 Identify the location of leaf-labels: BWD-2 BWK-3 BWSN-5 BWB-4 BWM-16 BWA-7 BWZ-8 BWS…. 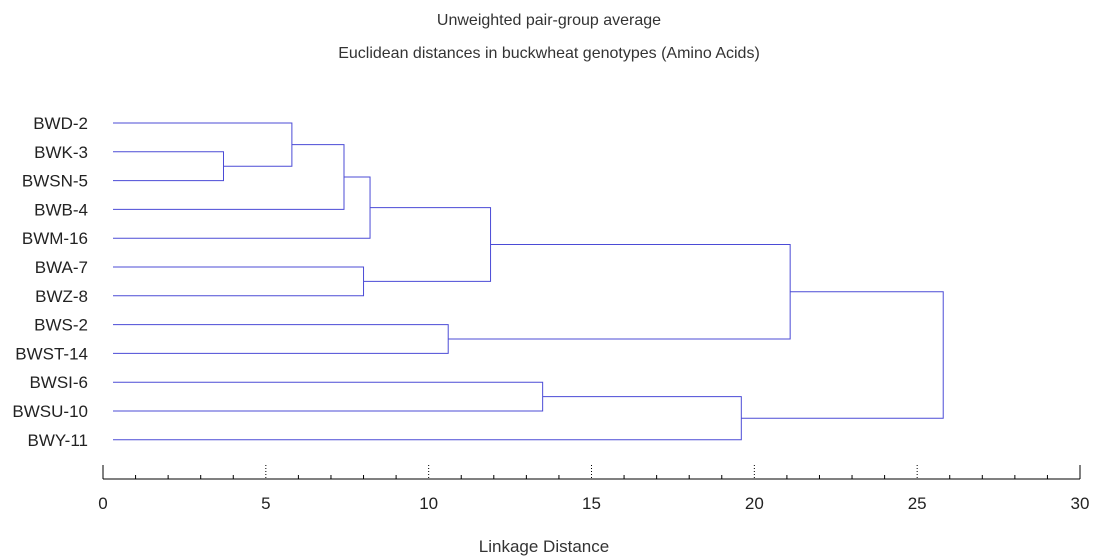
(50, 282).